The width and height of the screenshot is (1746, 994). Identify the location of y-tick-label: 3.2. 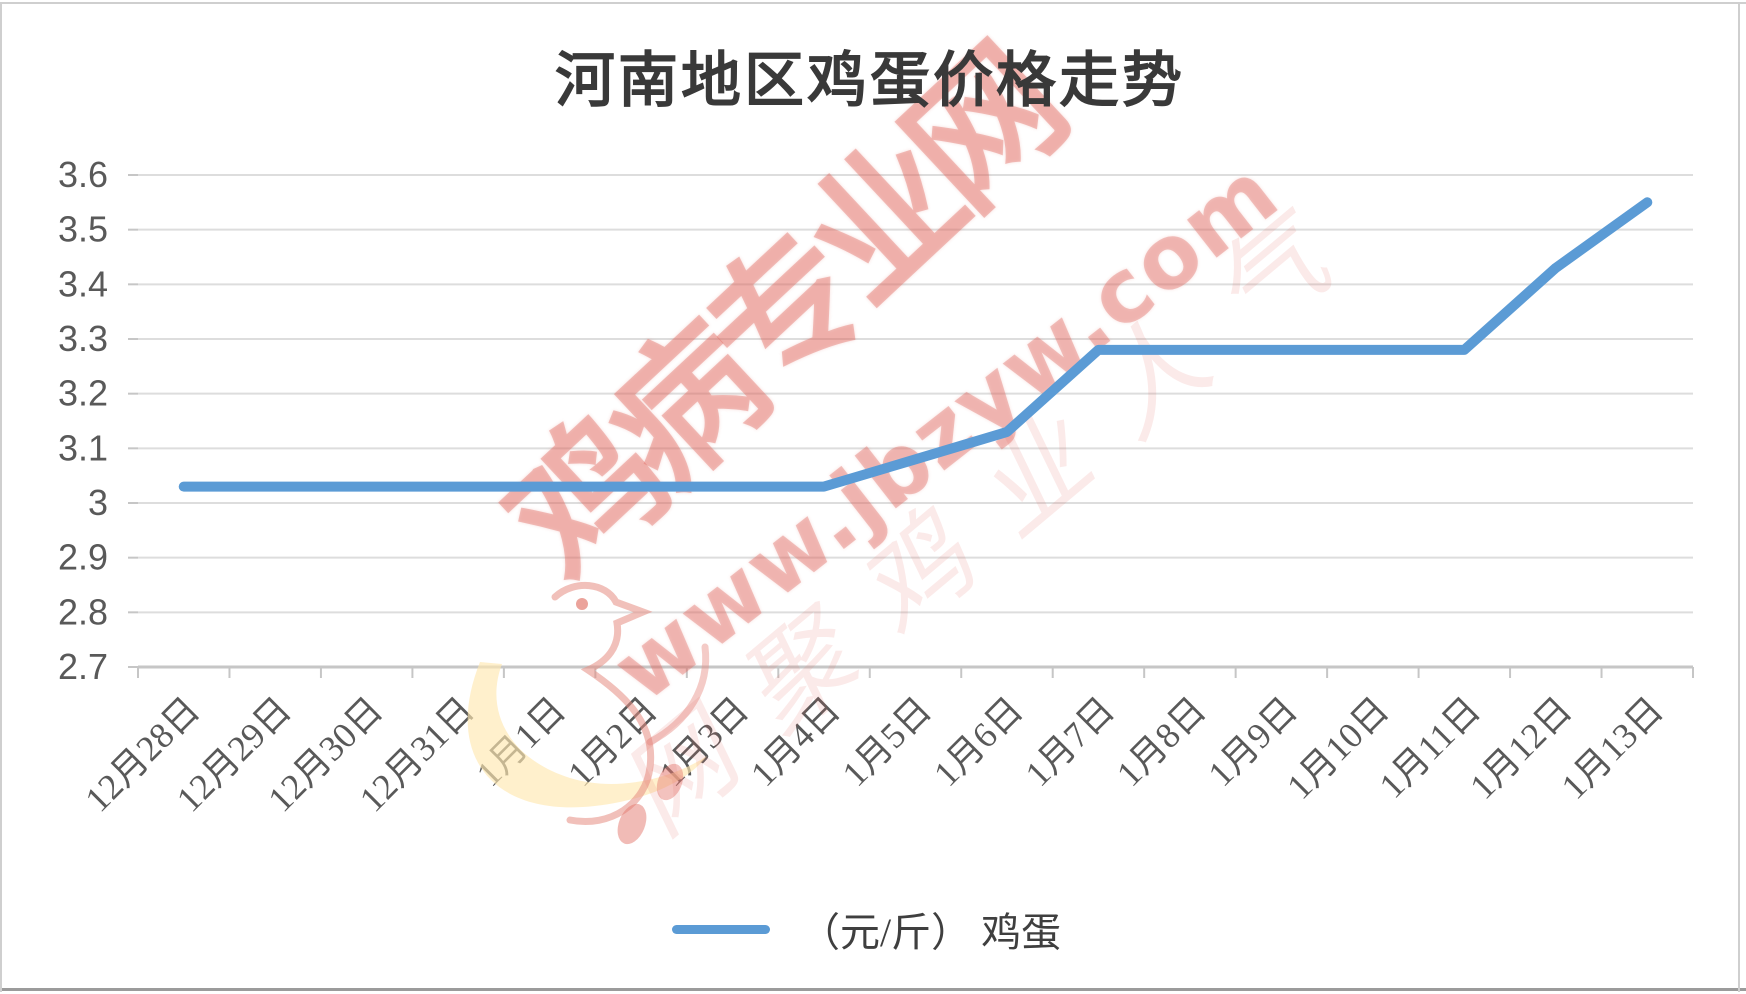
(83, 393).